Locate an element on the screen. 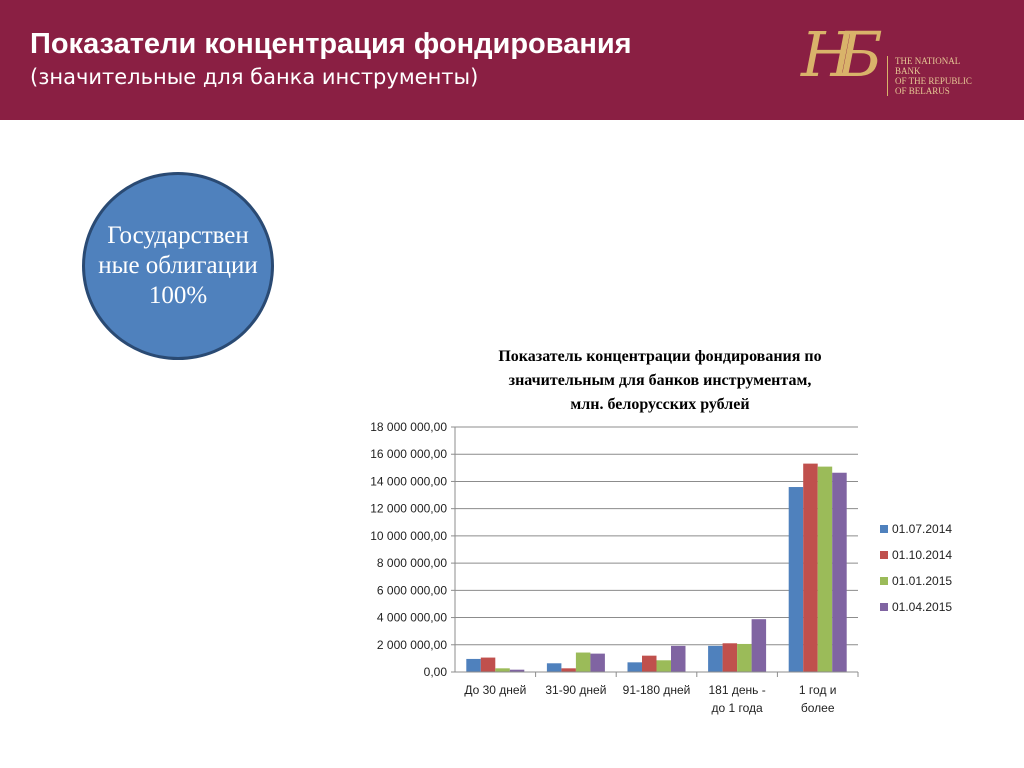 This screenshot has width=1024, height=768. logo-line: THE NATIONAL is located at coordinates (928, 61).